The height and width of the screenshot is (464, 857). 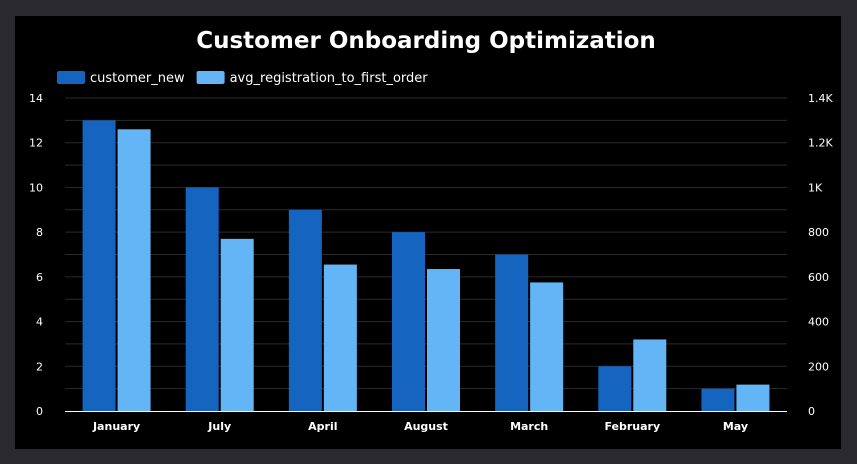 I want to click on legend-label: avg_registration_to_first_order, so click(x=329, y=78).